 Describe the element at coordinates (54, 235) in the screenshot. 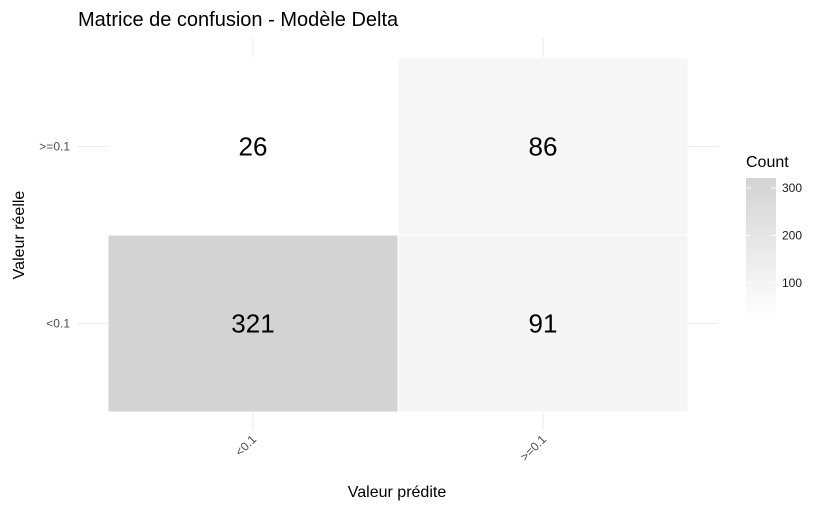

I see `y-axis-ticks: <0.1 >=0.1` at that location.